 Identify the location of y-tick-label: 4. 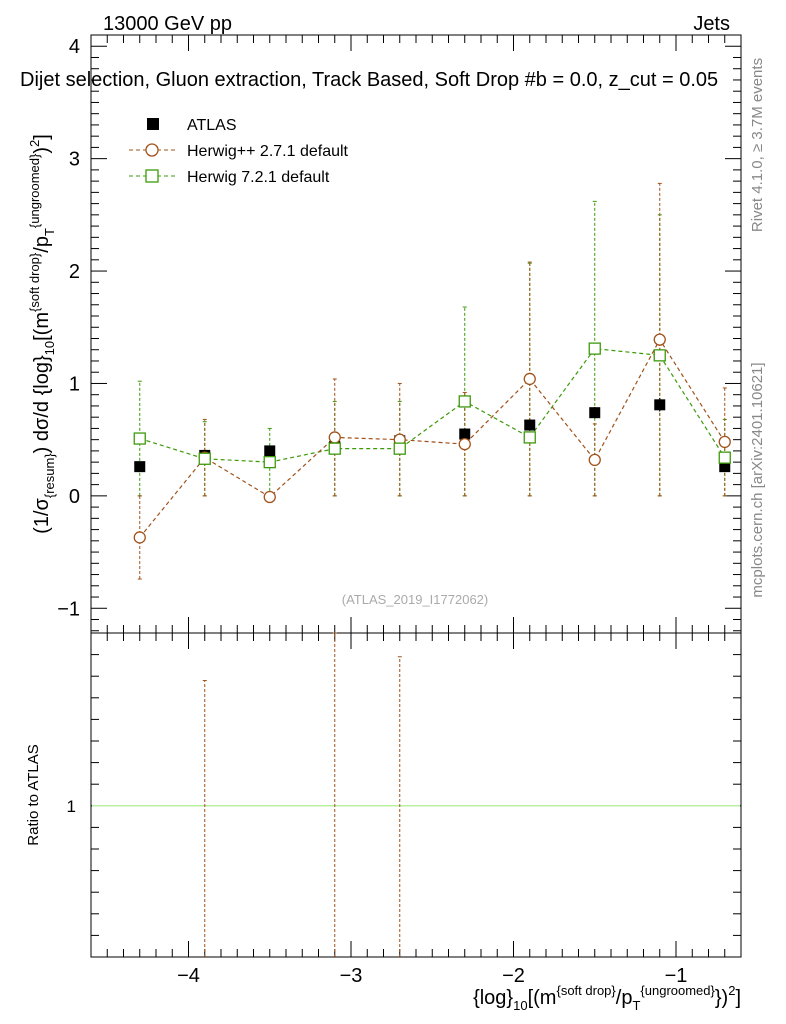
(74, 47).